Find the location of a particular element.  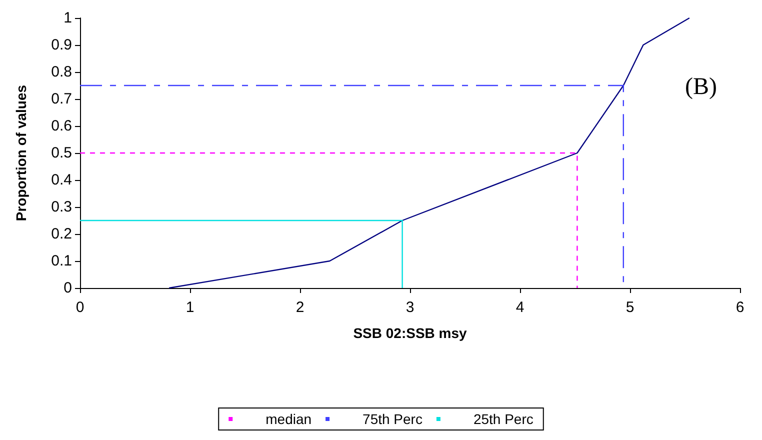

legend-label: 25th Perc is located at coordinates (503, 419).